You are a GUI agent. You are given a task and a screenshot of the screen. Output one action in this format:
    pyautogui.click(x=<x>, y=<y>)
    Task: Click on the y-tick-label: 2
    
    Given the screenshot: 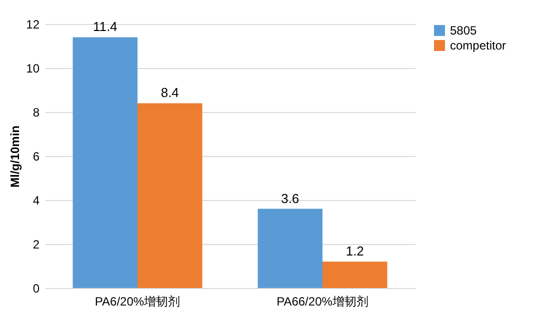 What is the action you would take?
    pyautogui.click(x=36, y=245)
    